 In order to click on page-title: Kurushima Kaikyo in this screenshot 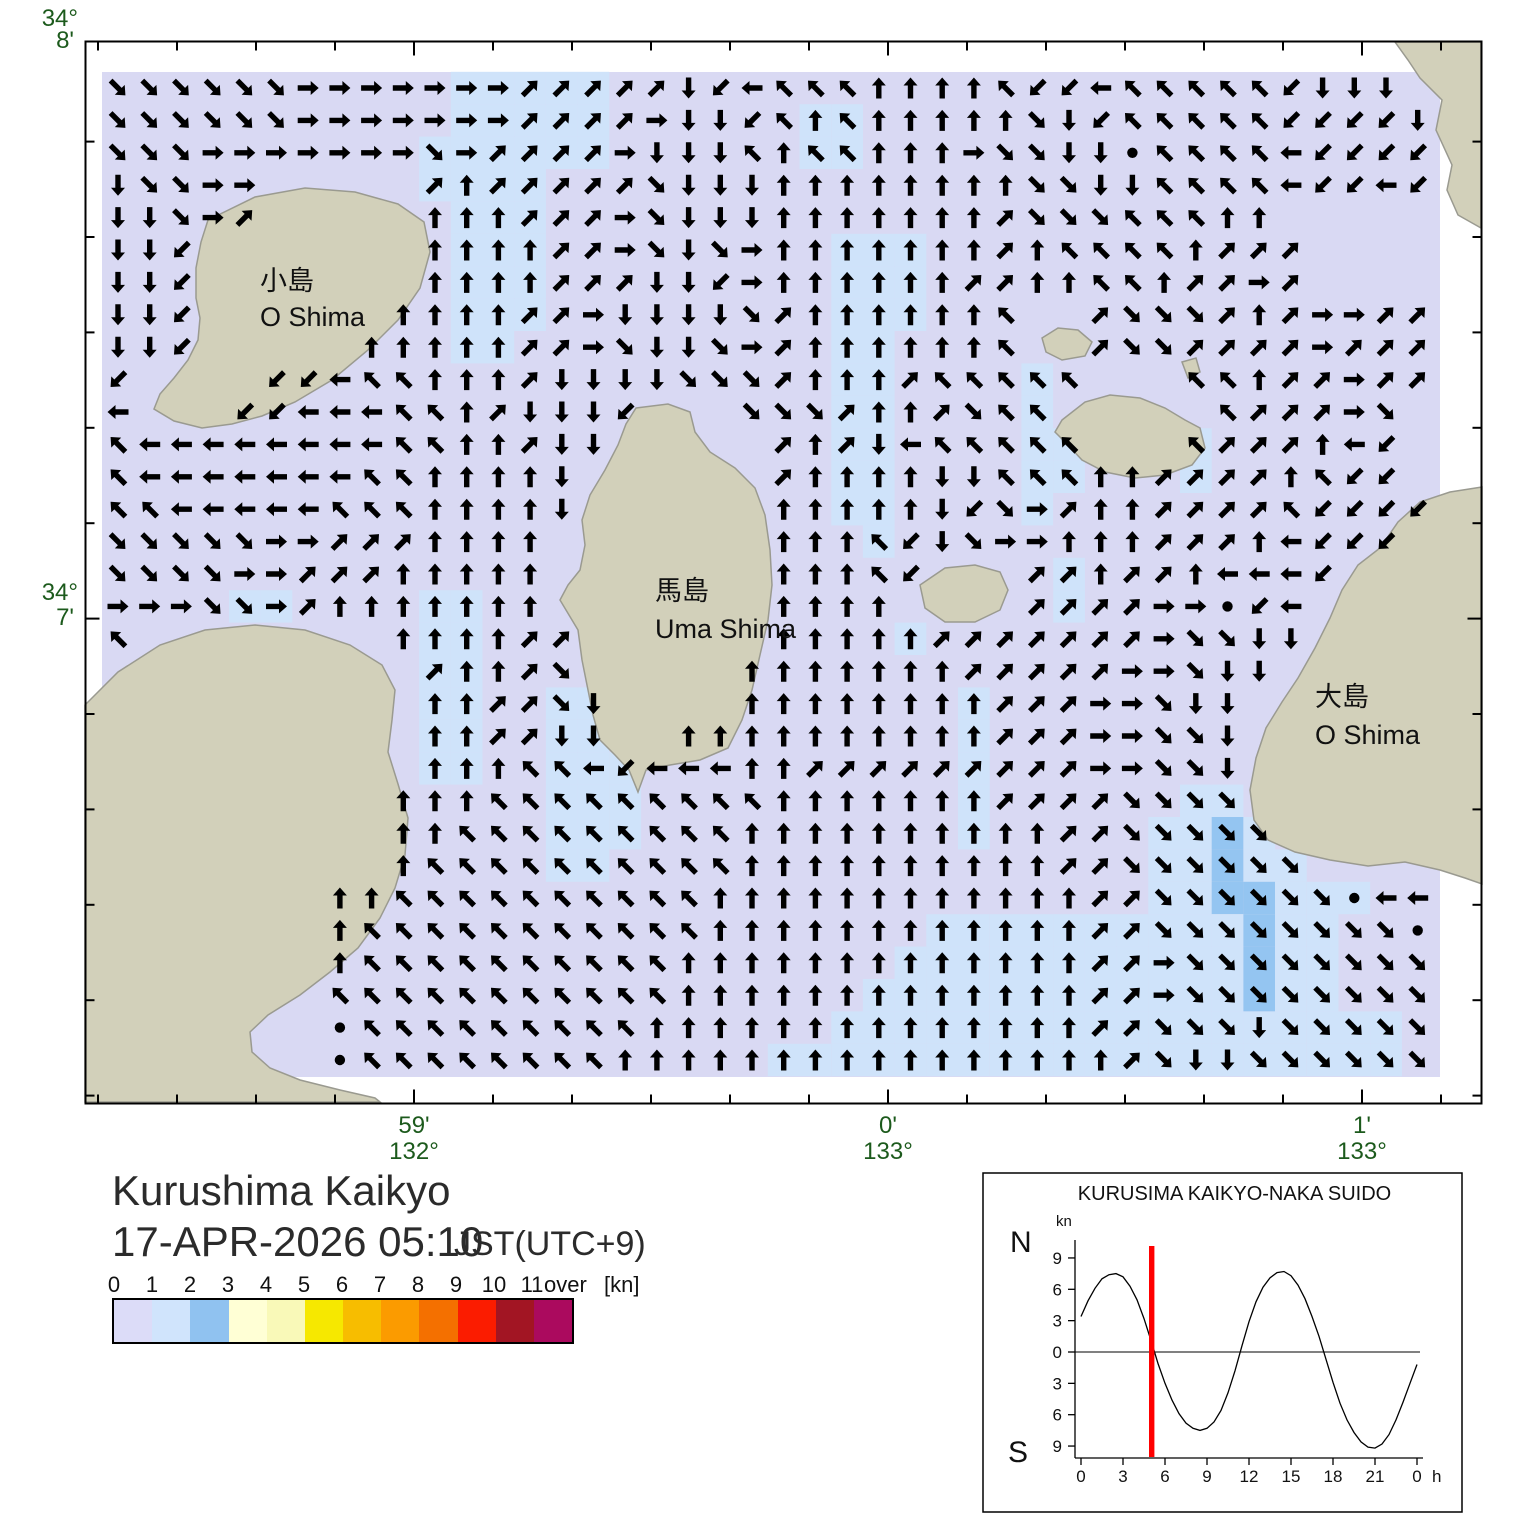, I will do `click(281, 1190)`.